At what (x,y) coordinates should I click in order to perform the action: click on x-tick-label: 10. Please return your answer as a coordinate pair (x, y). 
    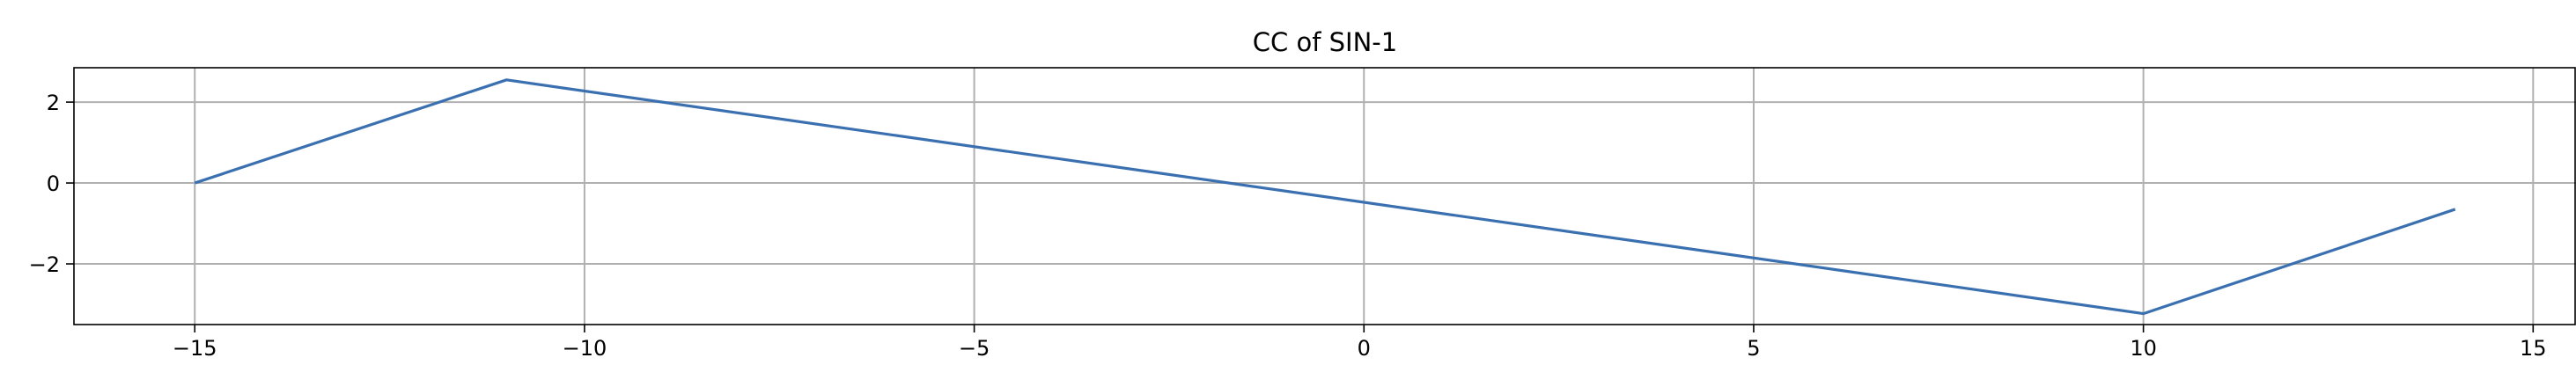
    Looking at the image, I should click on (2144, 348).